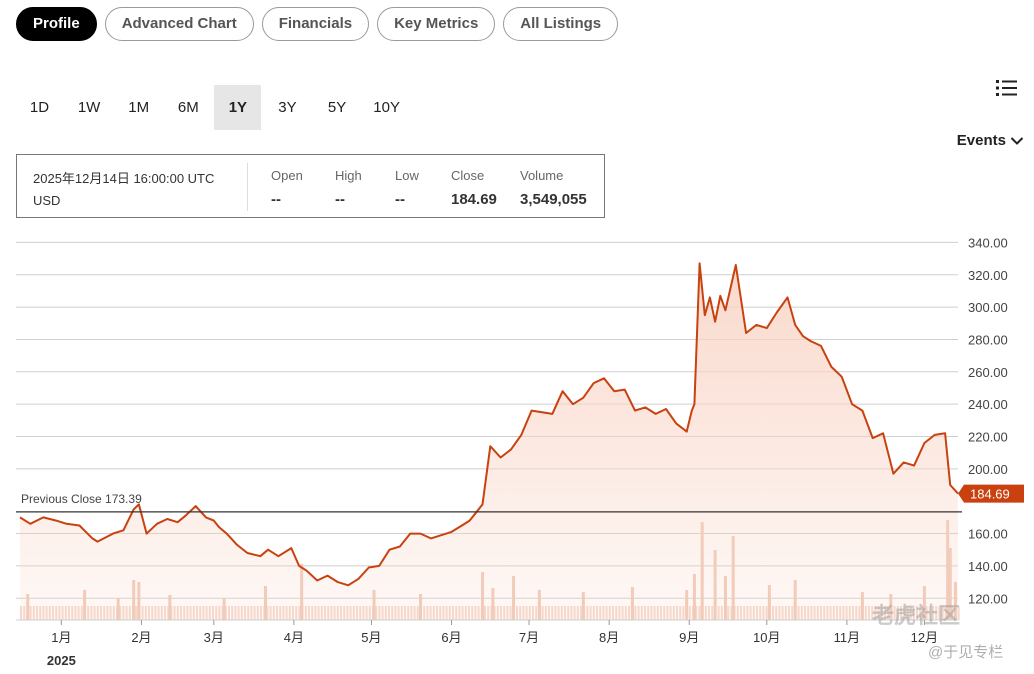 Image resolution: width=1034 pixels, height=674 pixels. Describe the element at coordinates (924, 637) in the screenshot. I see `x-tick-label: 12月` at that location.